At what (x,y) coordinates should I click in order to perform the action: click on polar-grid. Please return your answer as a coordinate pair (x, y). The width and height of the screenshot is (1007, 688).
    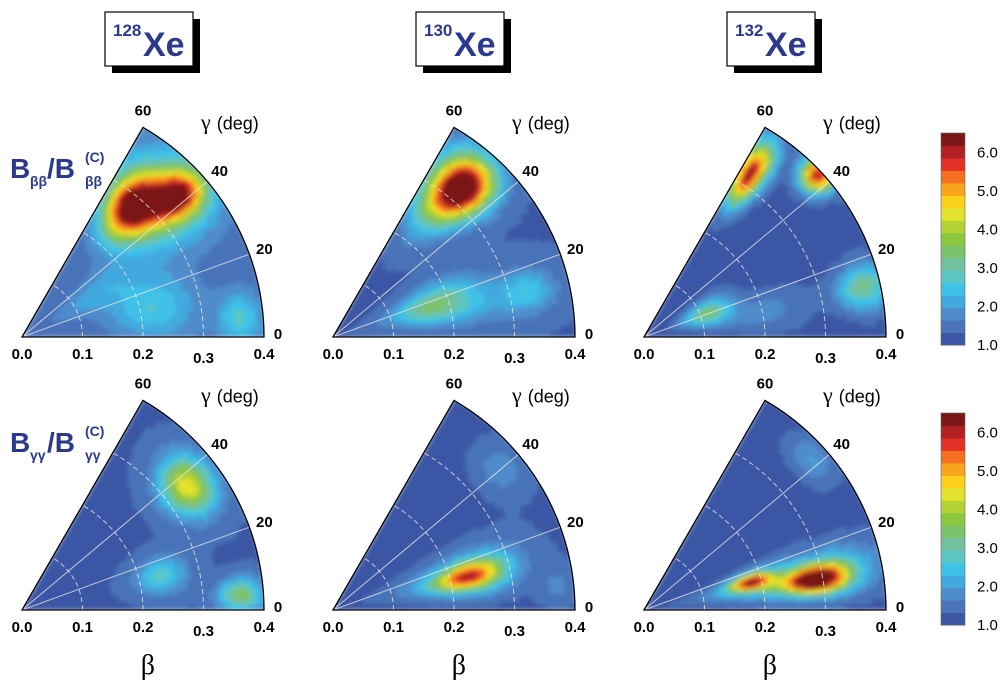
    Looking at the image, I should click on (136, 258).